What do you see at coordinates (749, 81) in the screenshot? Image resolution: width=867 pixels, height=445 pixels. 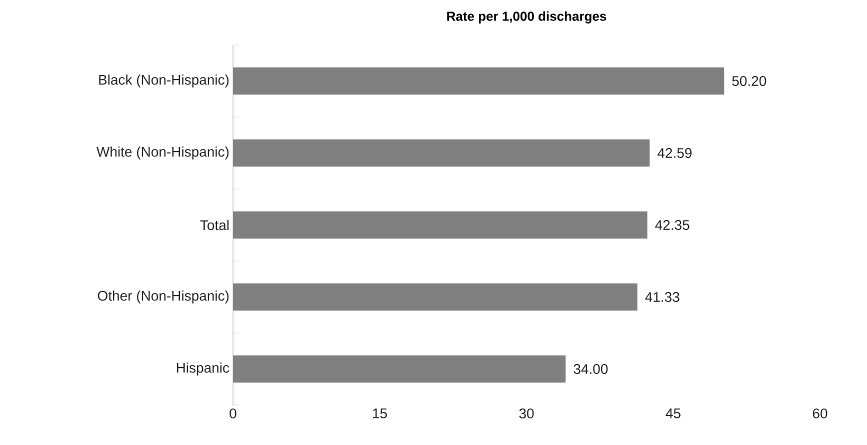 I see `data-label: 50.20` at bounding box center [749, 81].